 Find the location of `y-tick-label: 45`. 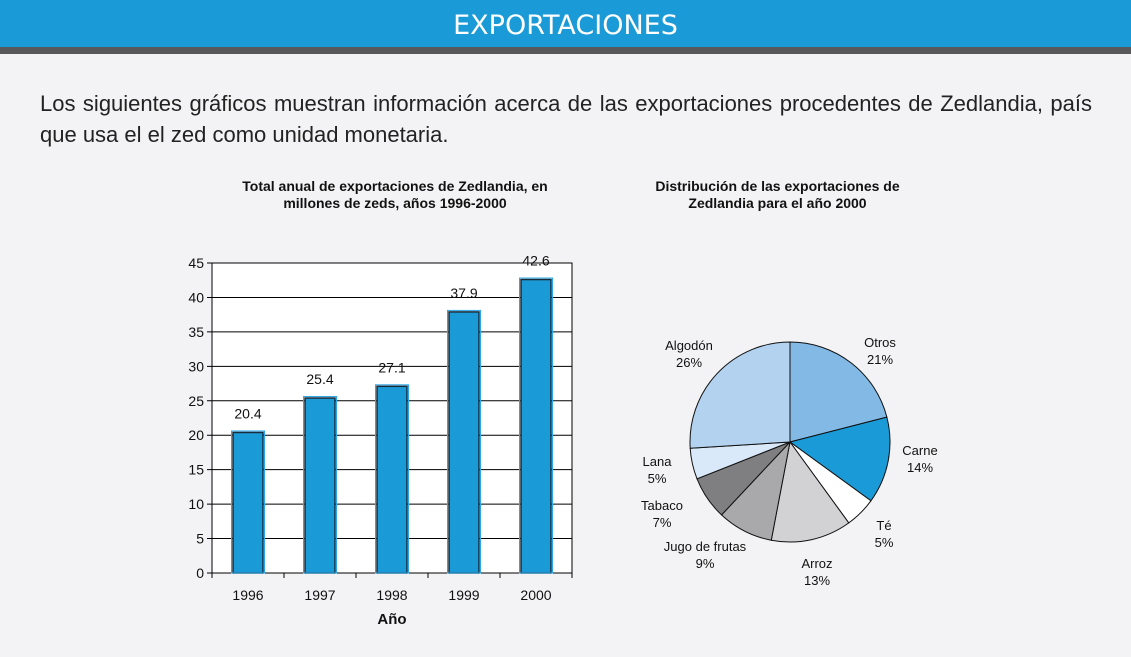

y-tick-label: 45 is located at coordinates (196, 263).